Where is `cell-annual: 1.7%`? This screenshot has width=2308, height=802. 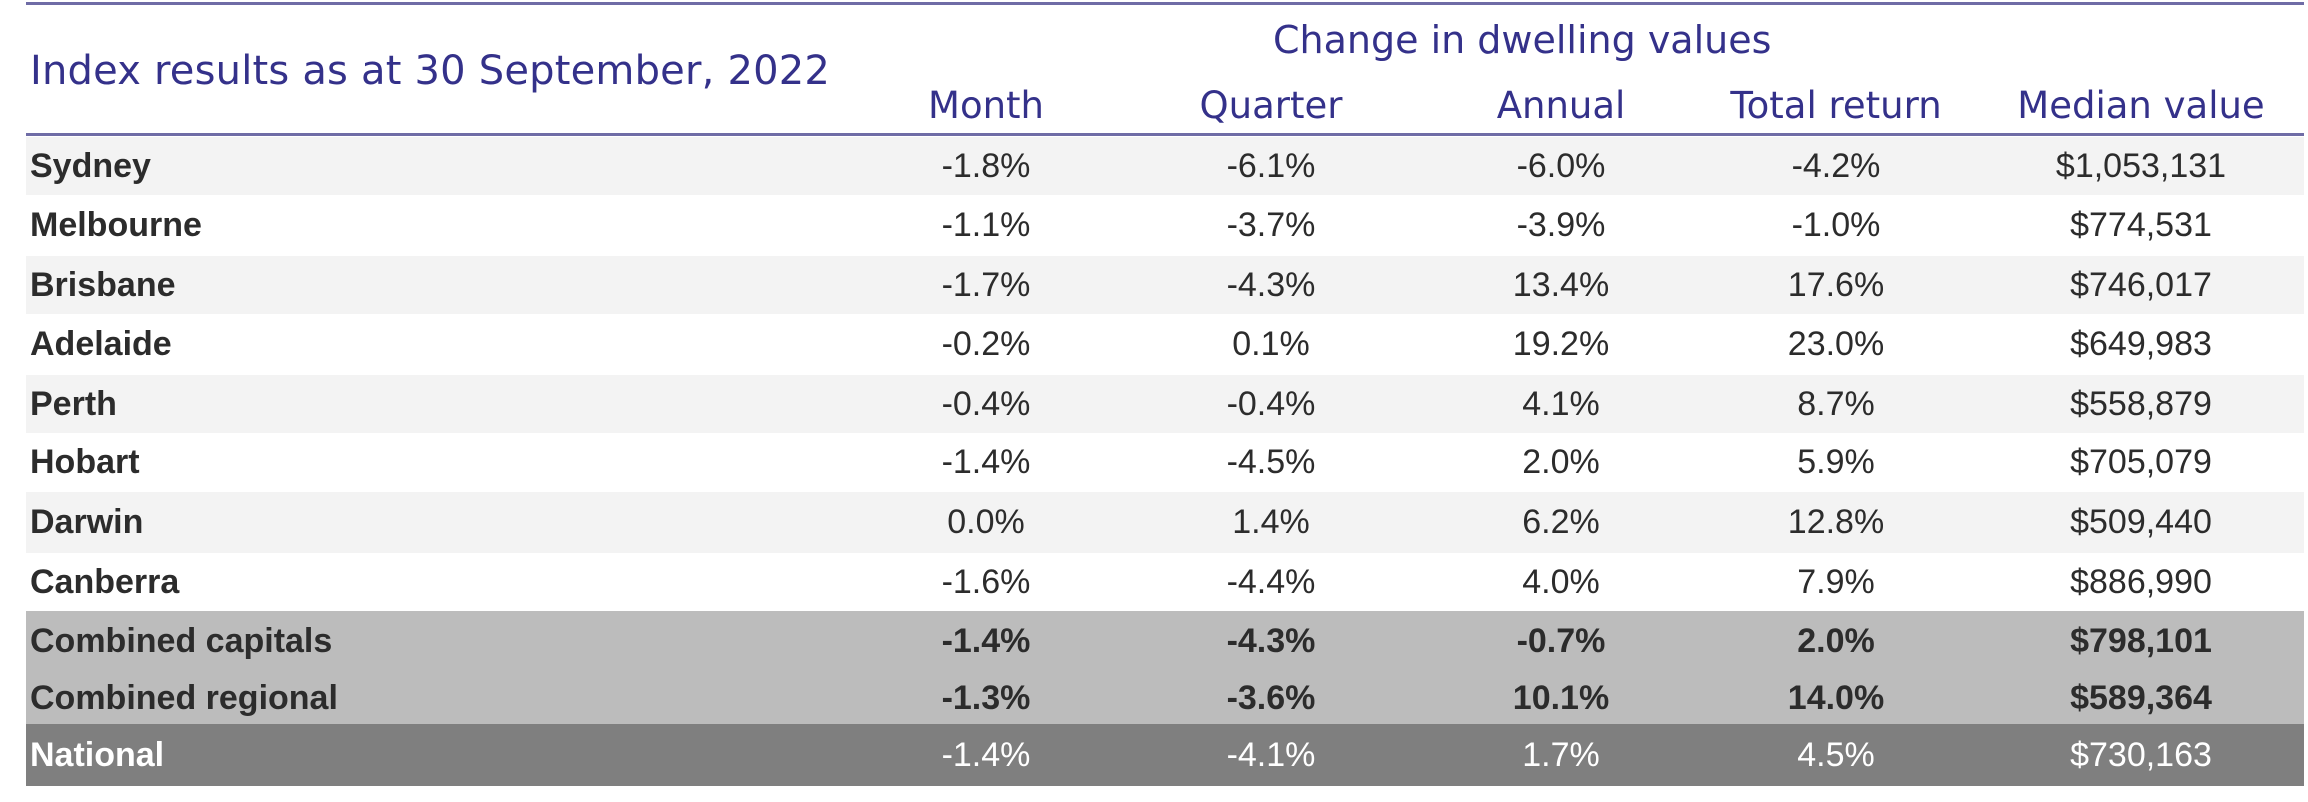
cell-annual: 1.7% is located at coordinates (1561, 754).